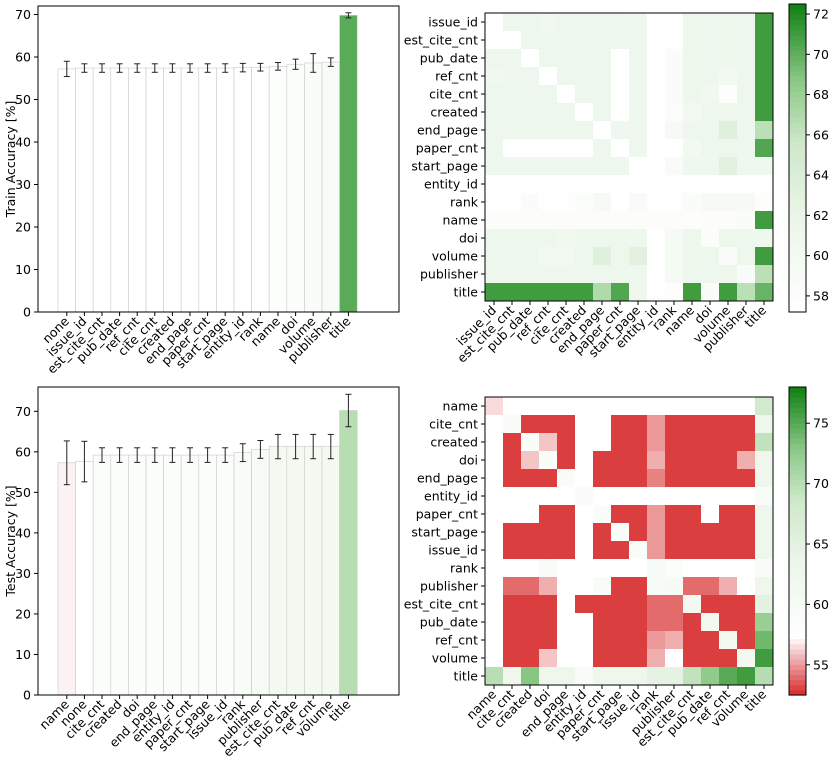 The width and height of the screenshot is (830, 763). I want to click on bar-issue_id, so click(84, 190).